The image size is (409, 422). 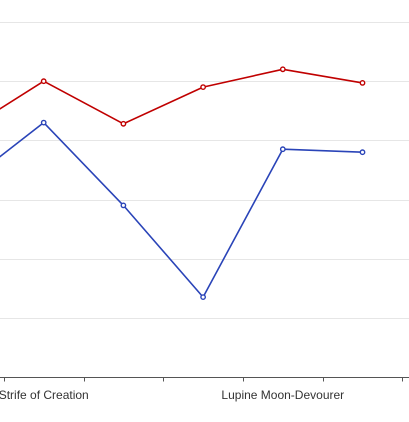 I want to click on x-axis, so click(x=204, y=379).